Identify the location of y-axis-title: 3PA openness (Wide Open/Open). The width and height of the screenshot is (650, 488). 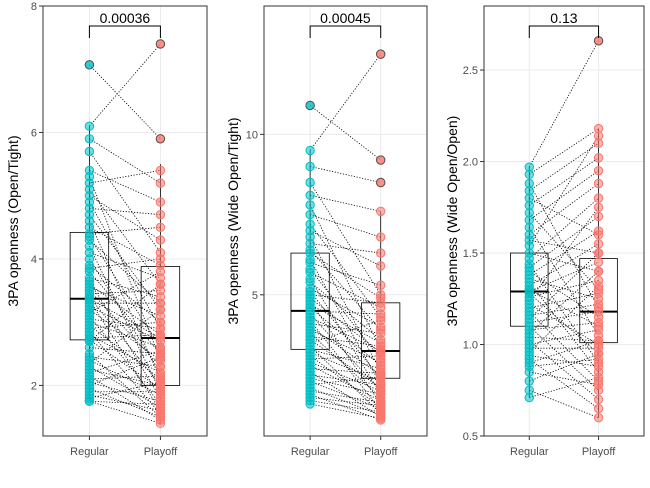
(452, 221).